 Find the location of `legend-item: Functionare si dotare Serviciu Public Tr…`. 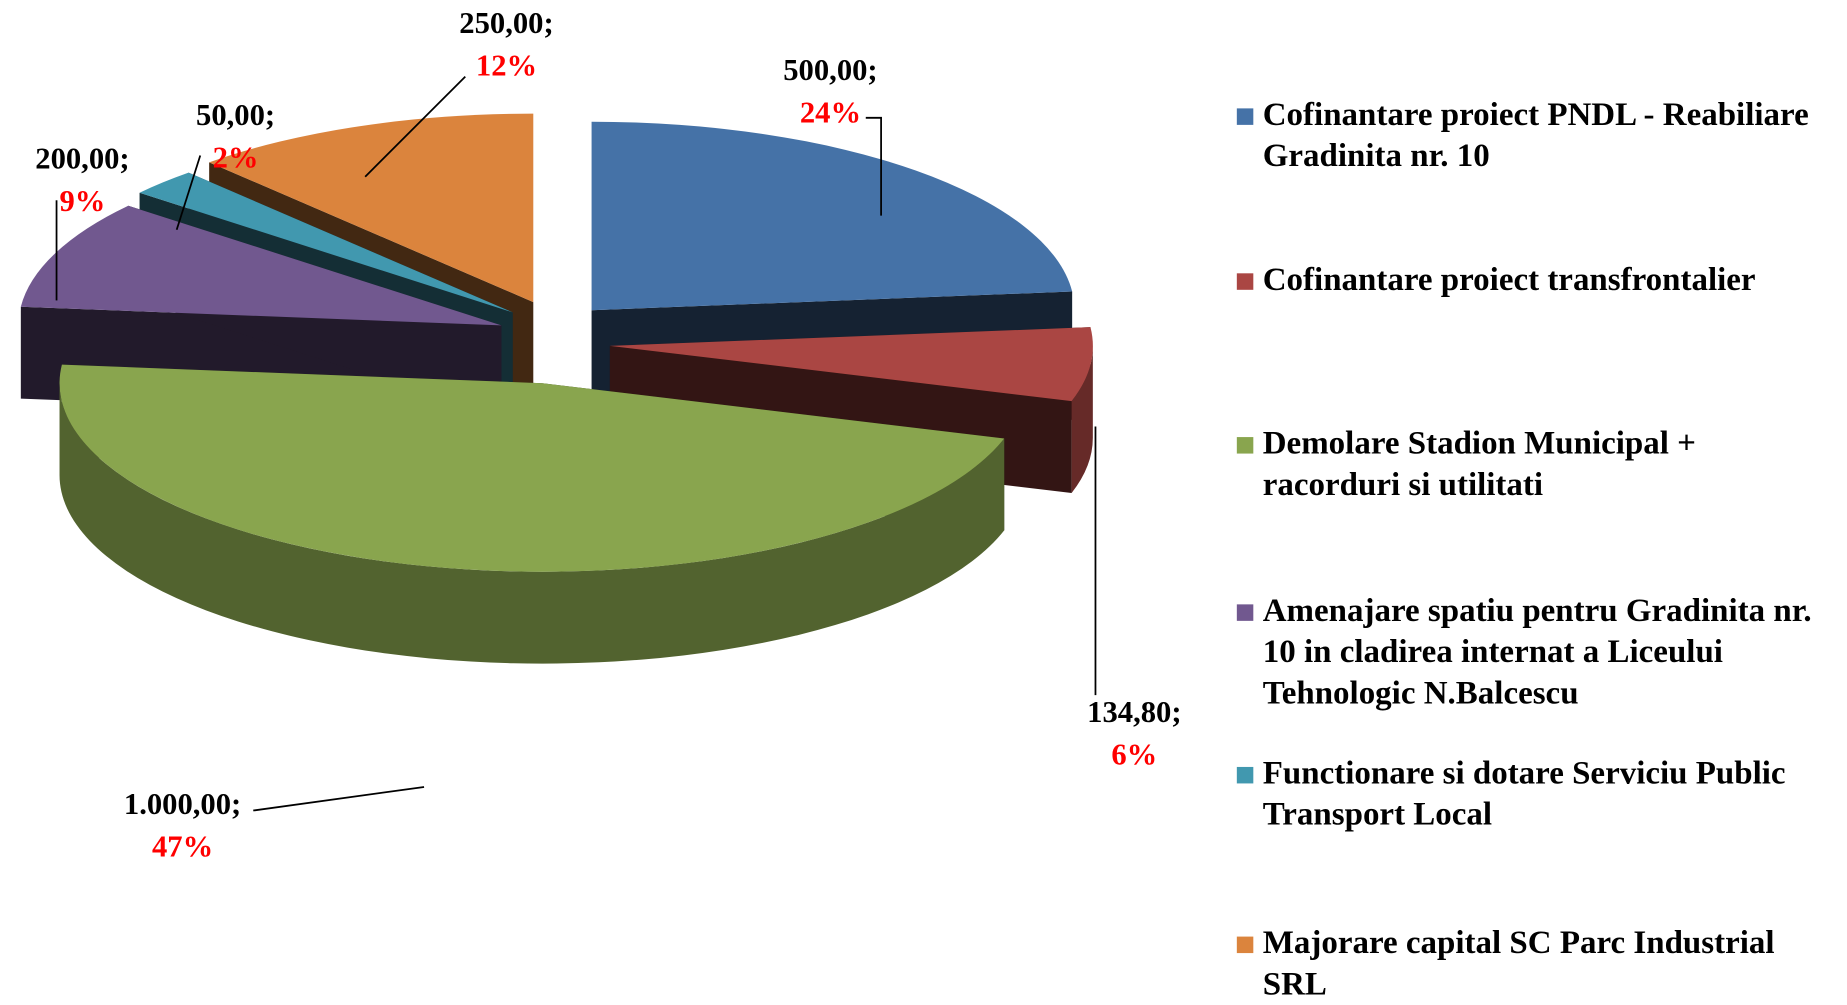

legend-item: Functionare si dotare Serviciu Public Tr… is located at coordinates (1531, 794).